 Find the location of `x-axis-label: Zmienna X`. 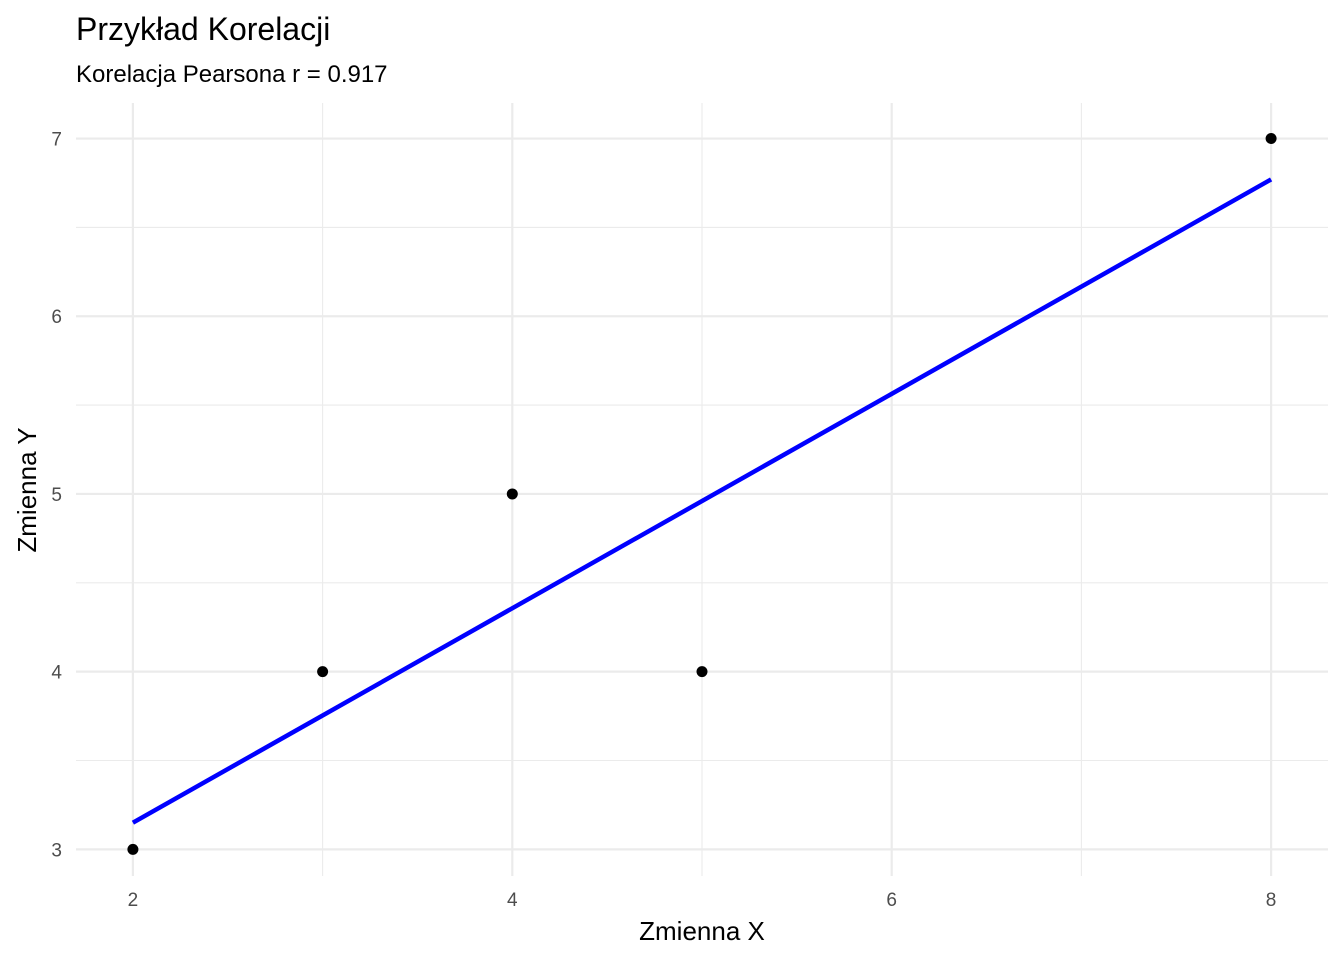

x-axis-label: Zmienna X is located at coordinates (702, 931).